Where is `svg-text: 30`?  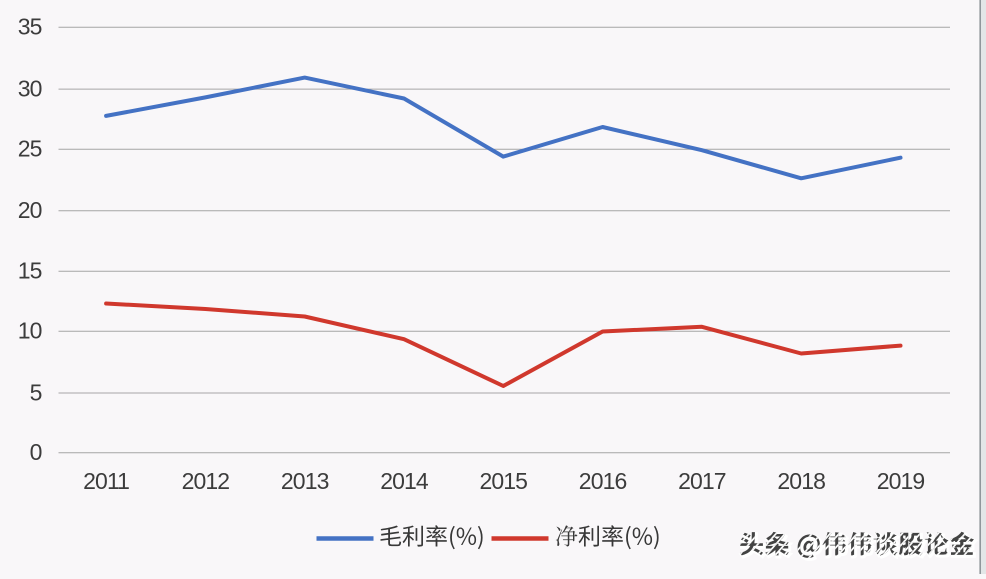
svg-text: 30 is located at coordinates (30, 89).